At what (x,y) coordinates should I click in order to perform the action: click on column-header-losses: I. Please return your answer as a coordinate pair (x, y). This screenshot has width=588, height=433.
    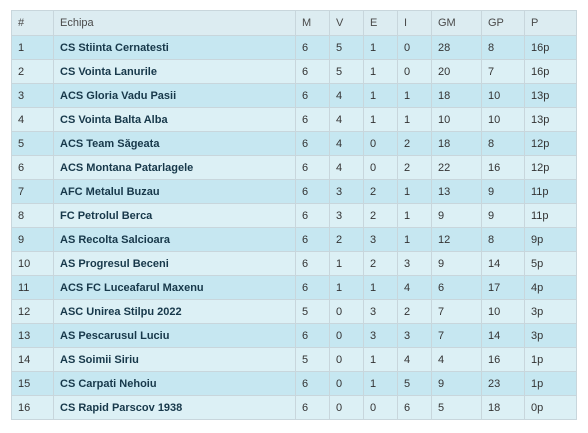
    Looking at the image, I should click on (414, 23).